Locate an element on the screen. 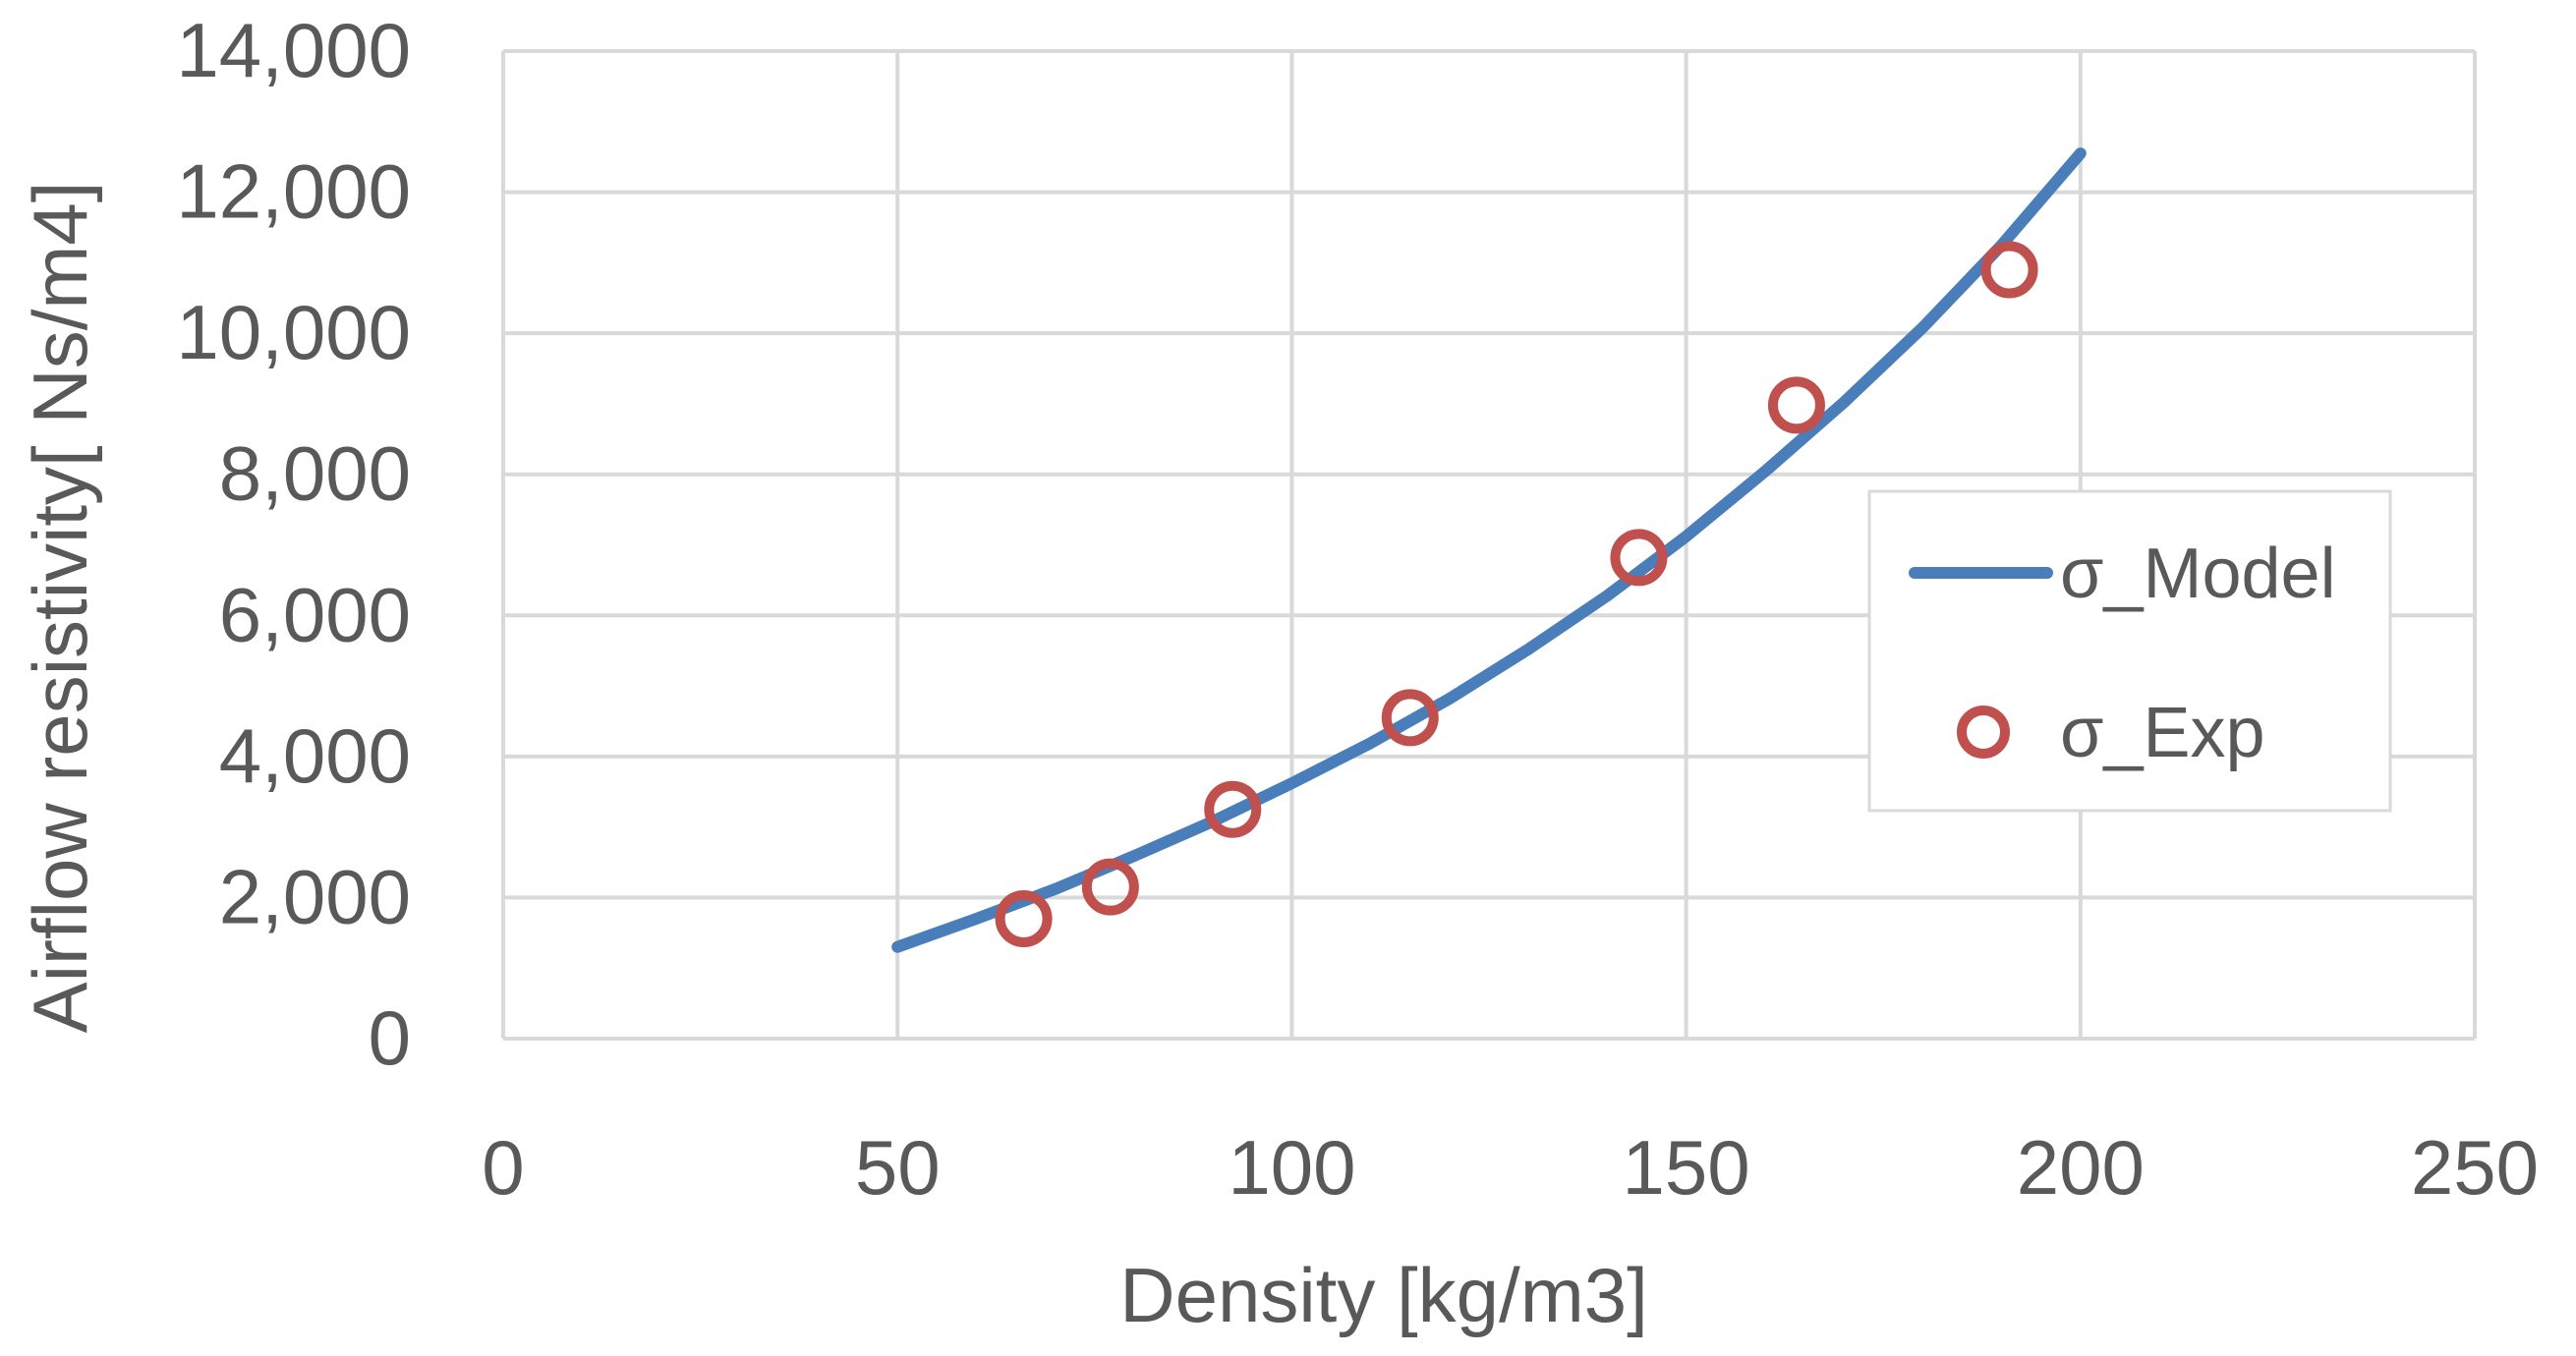  x-tick-label: 0 is located at coordinates (503, 1167).